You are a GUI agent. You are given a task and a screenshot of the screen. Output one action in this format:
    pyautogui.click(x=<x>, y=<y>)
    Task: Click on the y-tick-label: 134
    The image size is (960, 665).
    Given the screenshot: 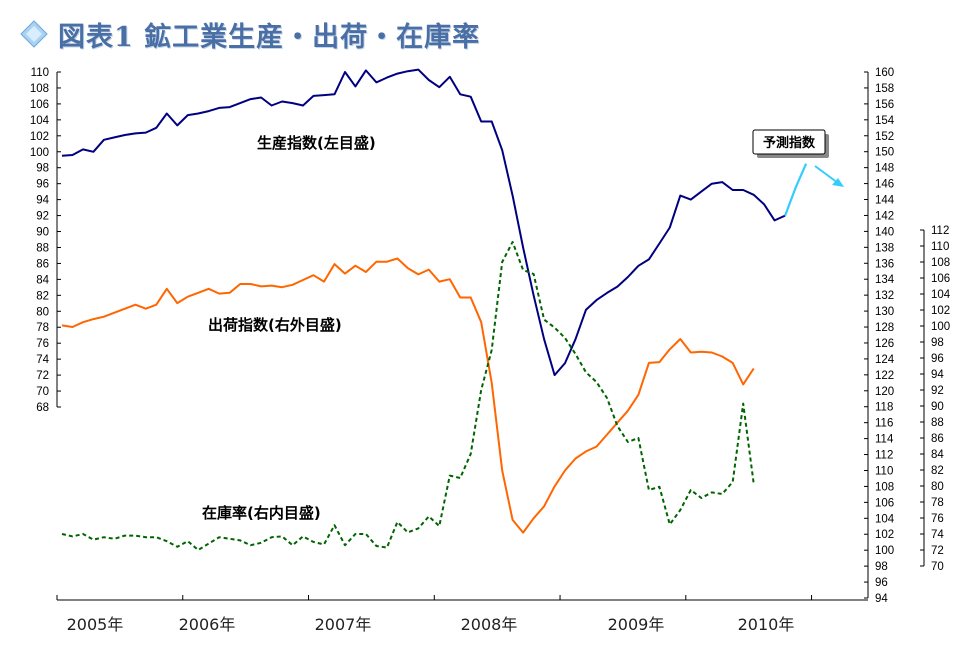 What is the action you would take?
    pyautogui.click(x=885, y=280)
    